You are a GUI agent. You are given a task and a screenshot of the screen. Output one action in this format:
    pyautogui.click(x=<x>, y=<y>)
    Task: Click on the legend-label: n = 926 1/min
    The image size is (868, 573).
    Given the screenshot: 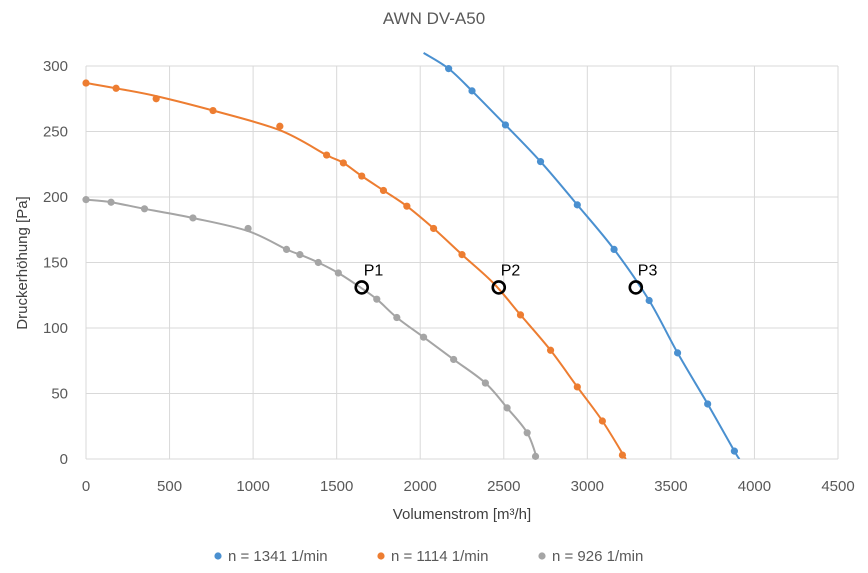 What is the action you would take?
    pyautogui.click(x=597, y=556)
    